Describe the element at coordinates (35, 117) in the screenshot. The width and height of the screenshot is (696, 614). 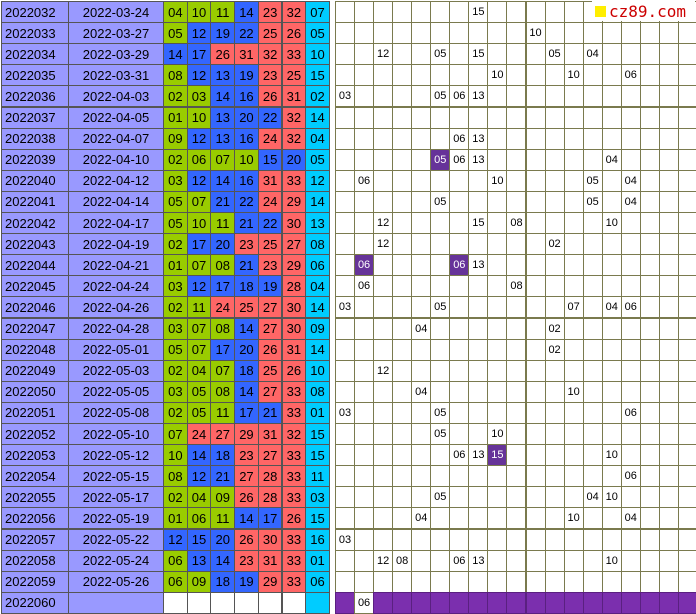
I see `issue-number: 2022037` at that location.